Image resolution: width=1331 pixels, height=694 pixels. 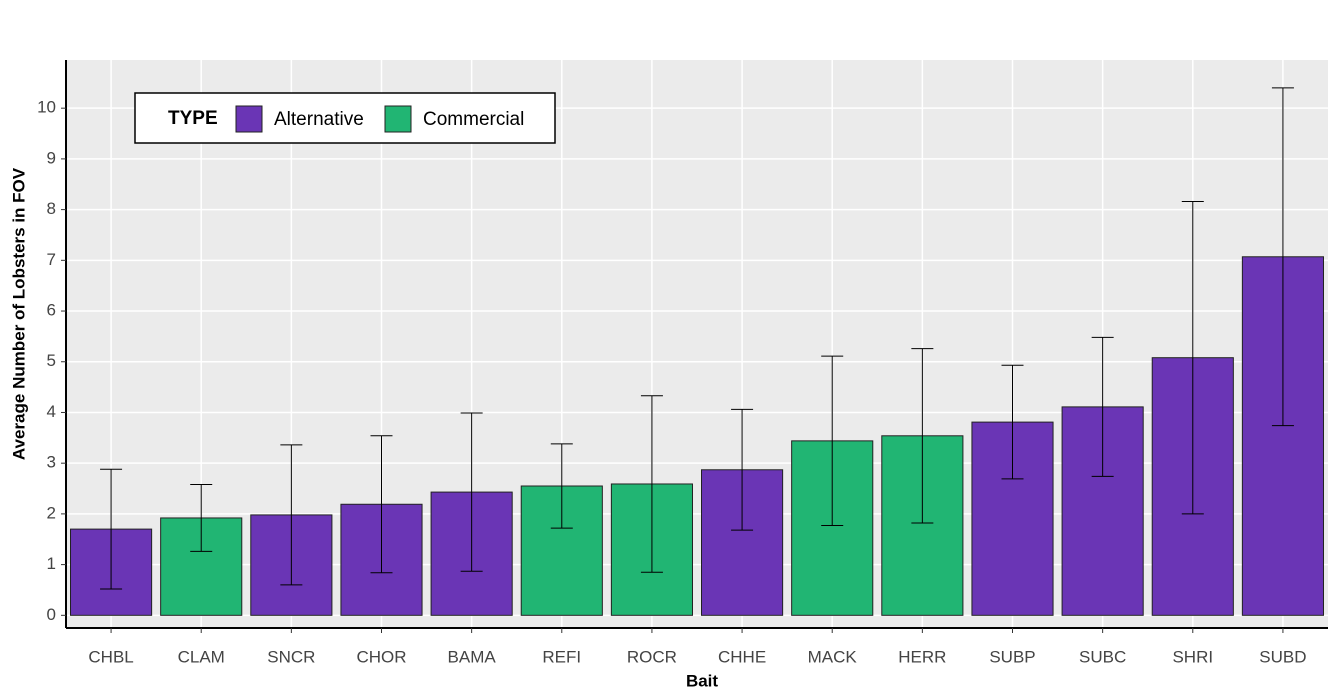 I want to click on x-tick-label: SUBC, so click(x=1102, y=656).